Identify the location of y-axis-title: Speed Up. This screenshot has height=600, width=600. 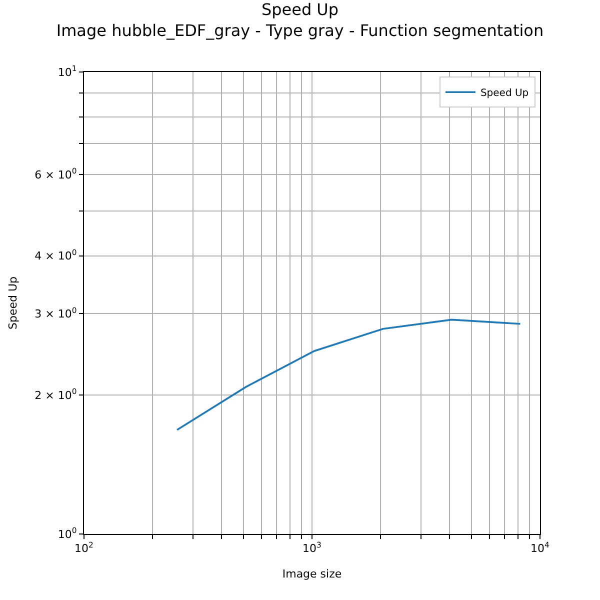
(13, 303).